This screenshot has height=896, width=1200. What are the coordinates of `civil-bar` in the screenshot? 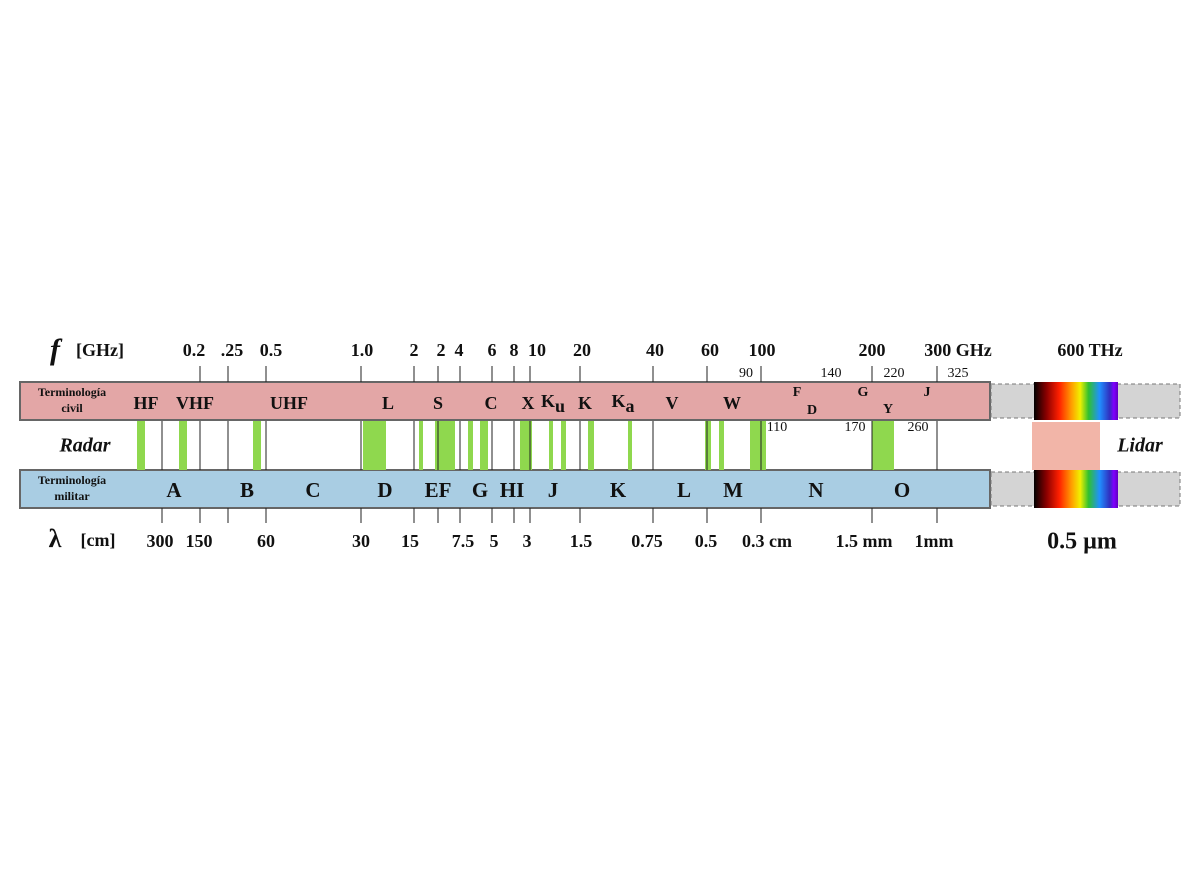 It's located at (505, 401).